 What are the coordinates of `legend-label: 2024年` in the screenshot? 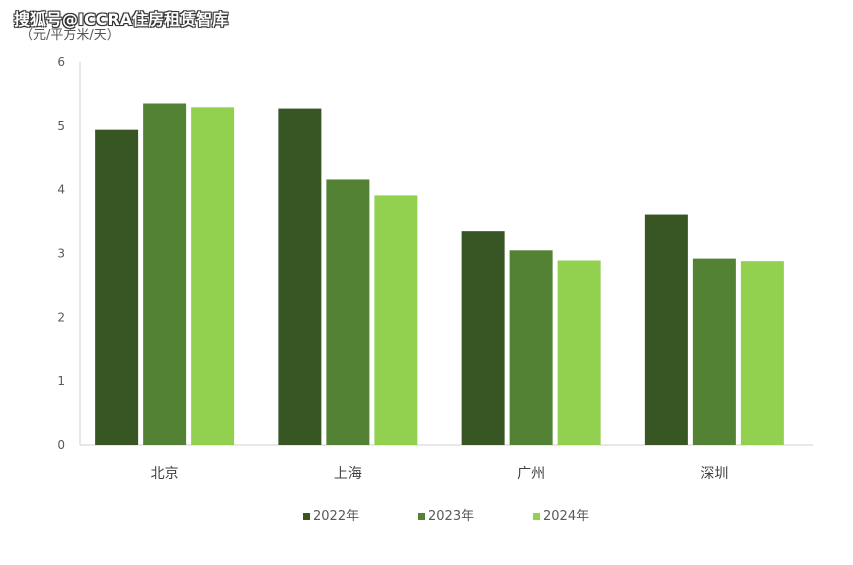 It's located at (566, 516).